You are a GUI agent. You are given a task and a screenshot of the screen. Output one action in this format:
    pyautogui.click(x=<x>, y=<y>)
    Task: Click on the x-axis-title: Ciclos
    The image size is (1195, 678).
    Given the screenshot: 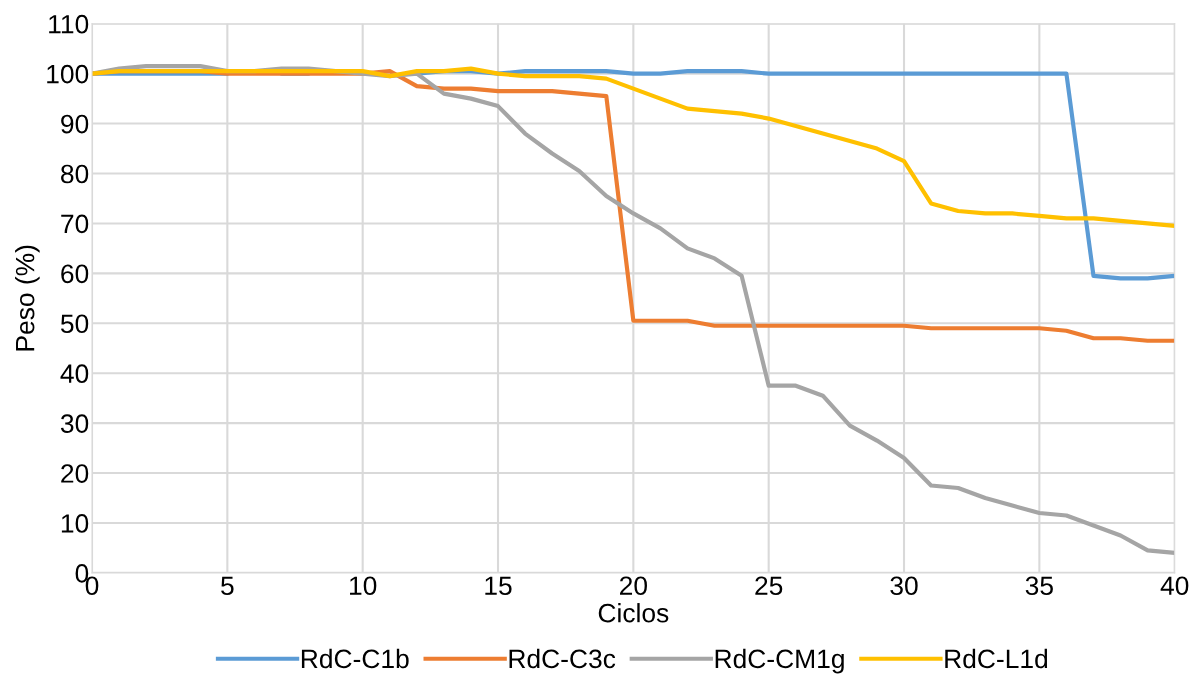 What is the action you would take?
    pyautogui.click(x=633, y=613)
    